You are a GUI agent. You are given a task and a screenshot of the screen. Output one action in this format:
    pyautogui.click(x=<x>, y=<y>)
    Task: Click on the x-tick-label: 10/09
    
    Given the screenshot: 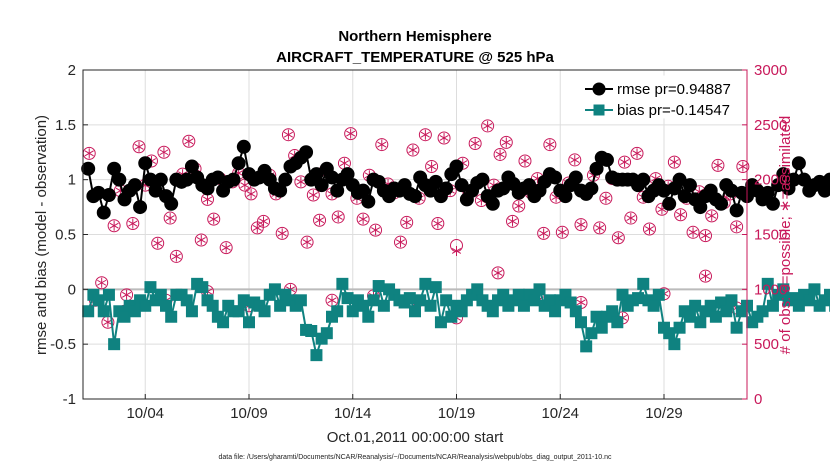 What is the action you would take?
    pyautogui.click(x=249, y=413)
    